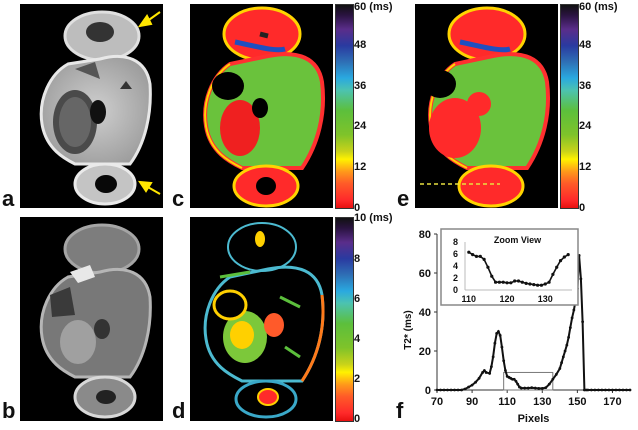 This screenshot has width=638, height=430. I want to click on panel-label-f: f, so click(400, 410).